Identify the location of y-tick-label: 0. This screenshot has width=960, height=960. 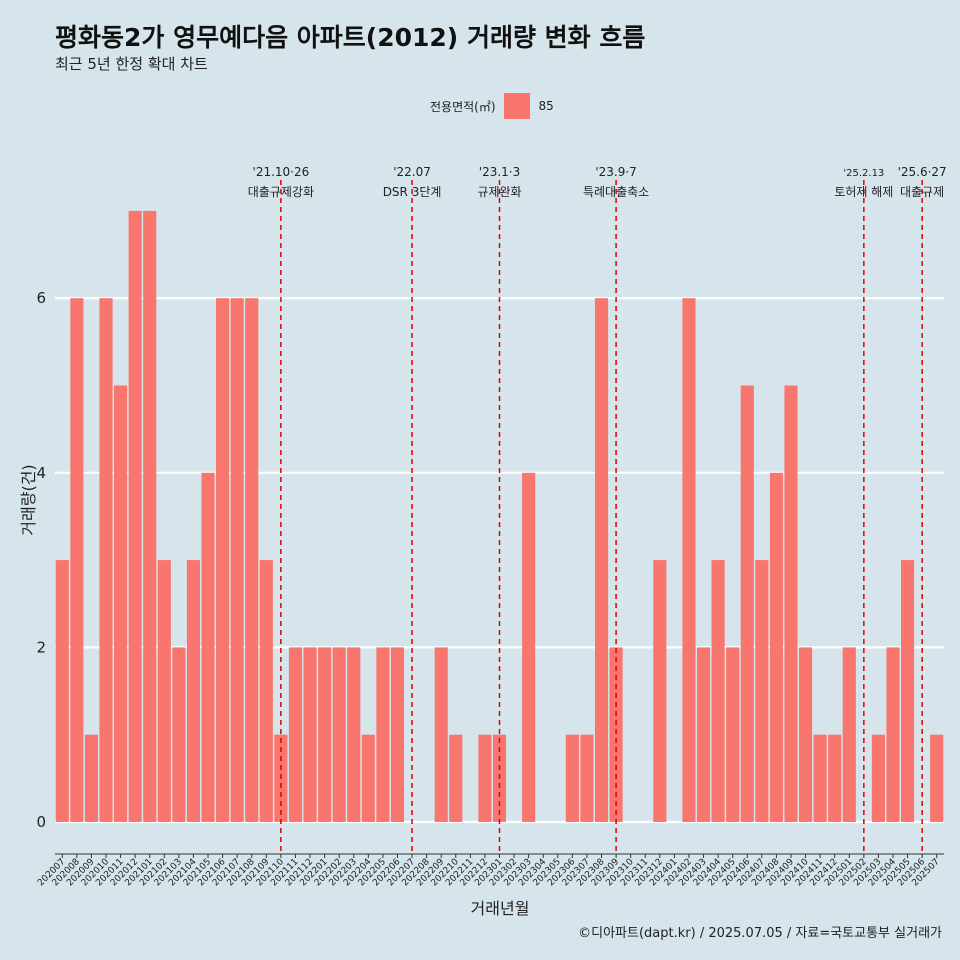
(41, 822).